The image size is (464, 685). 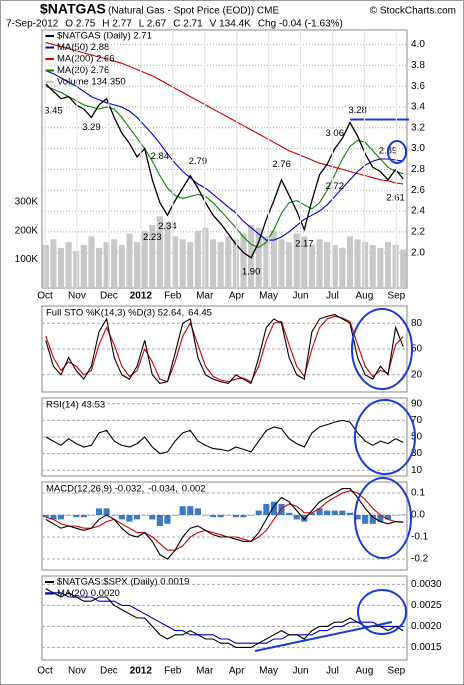 What do you see at coordinates (418, 127) in the screenshot?
I see `y-tick-label: 3.2` at bounding box center [418, 127].